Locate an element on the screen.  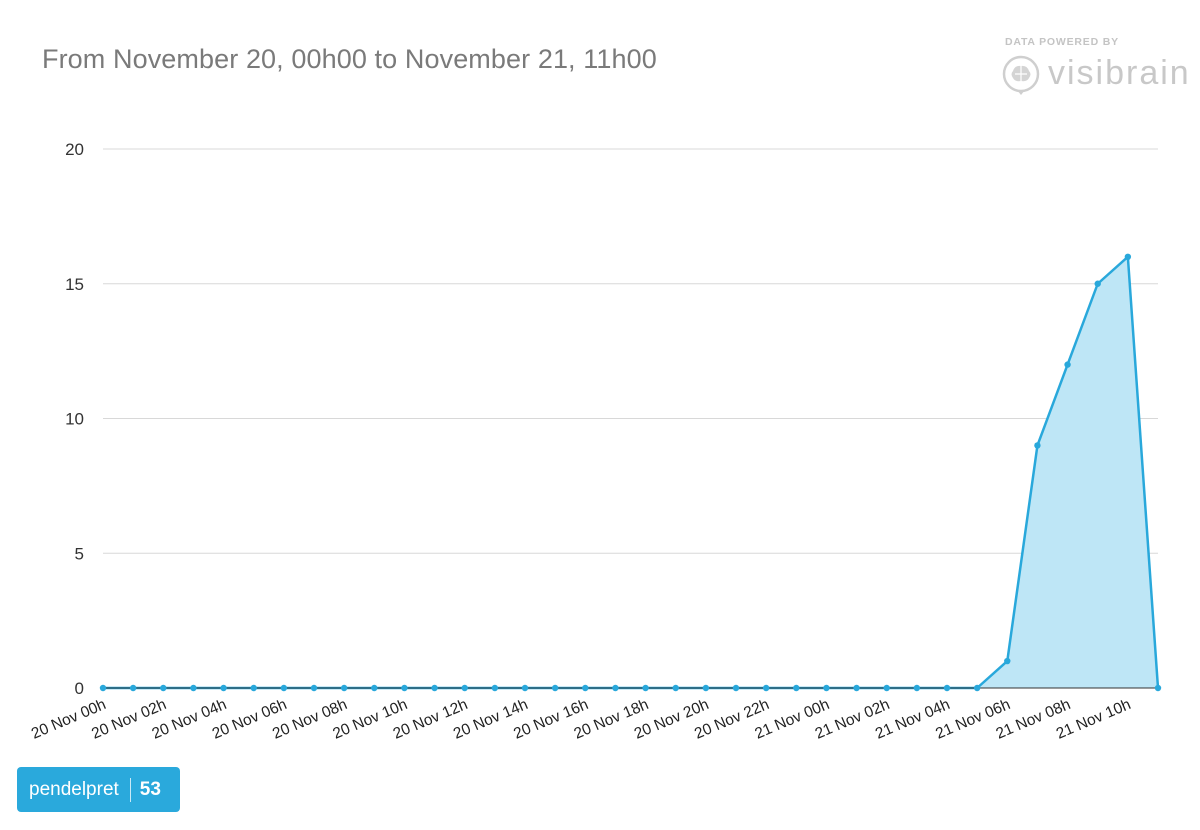
y-tick-label: 0 is located at coordinates (79, 688).